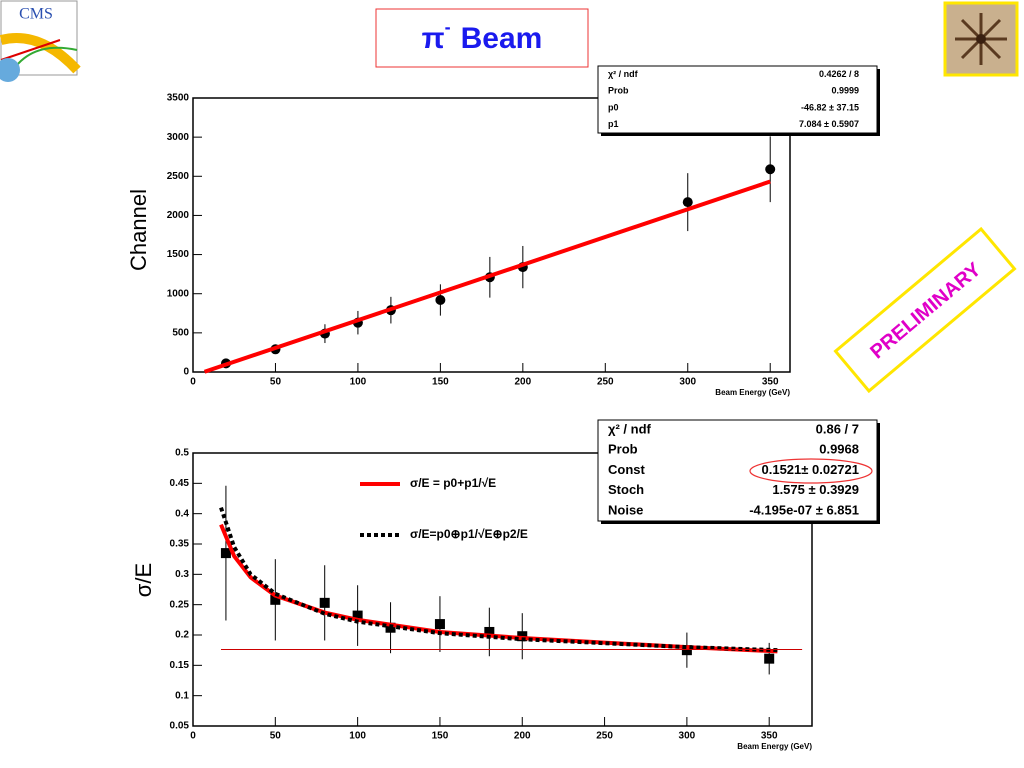 Image resolution: width=1024 pixels, height=768 pixels. What do you see at coordinates (182, 453) in the screenshot?
I see `y-tick-label: 0.5` at bounding box center [182, 453].